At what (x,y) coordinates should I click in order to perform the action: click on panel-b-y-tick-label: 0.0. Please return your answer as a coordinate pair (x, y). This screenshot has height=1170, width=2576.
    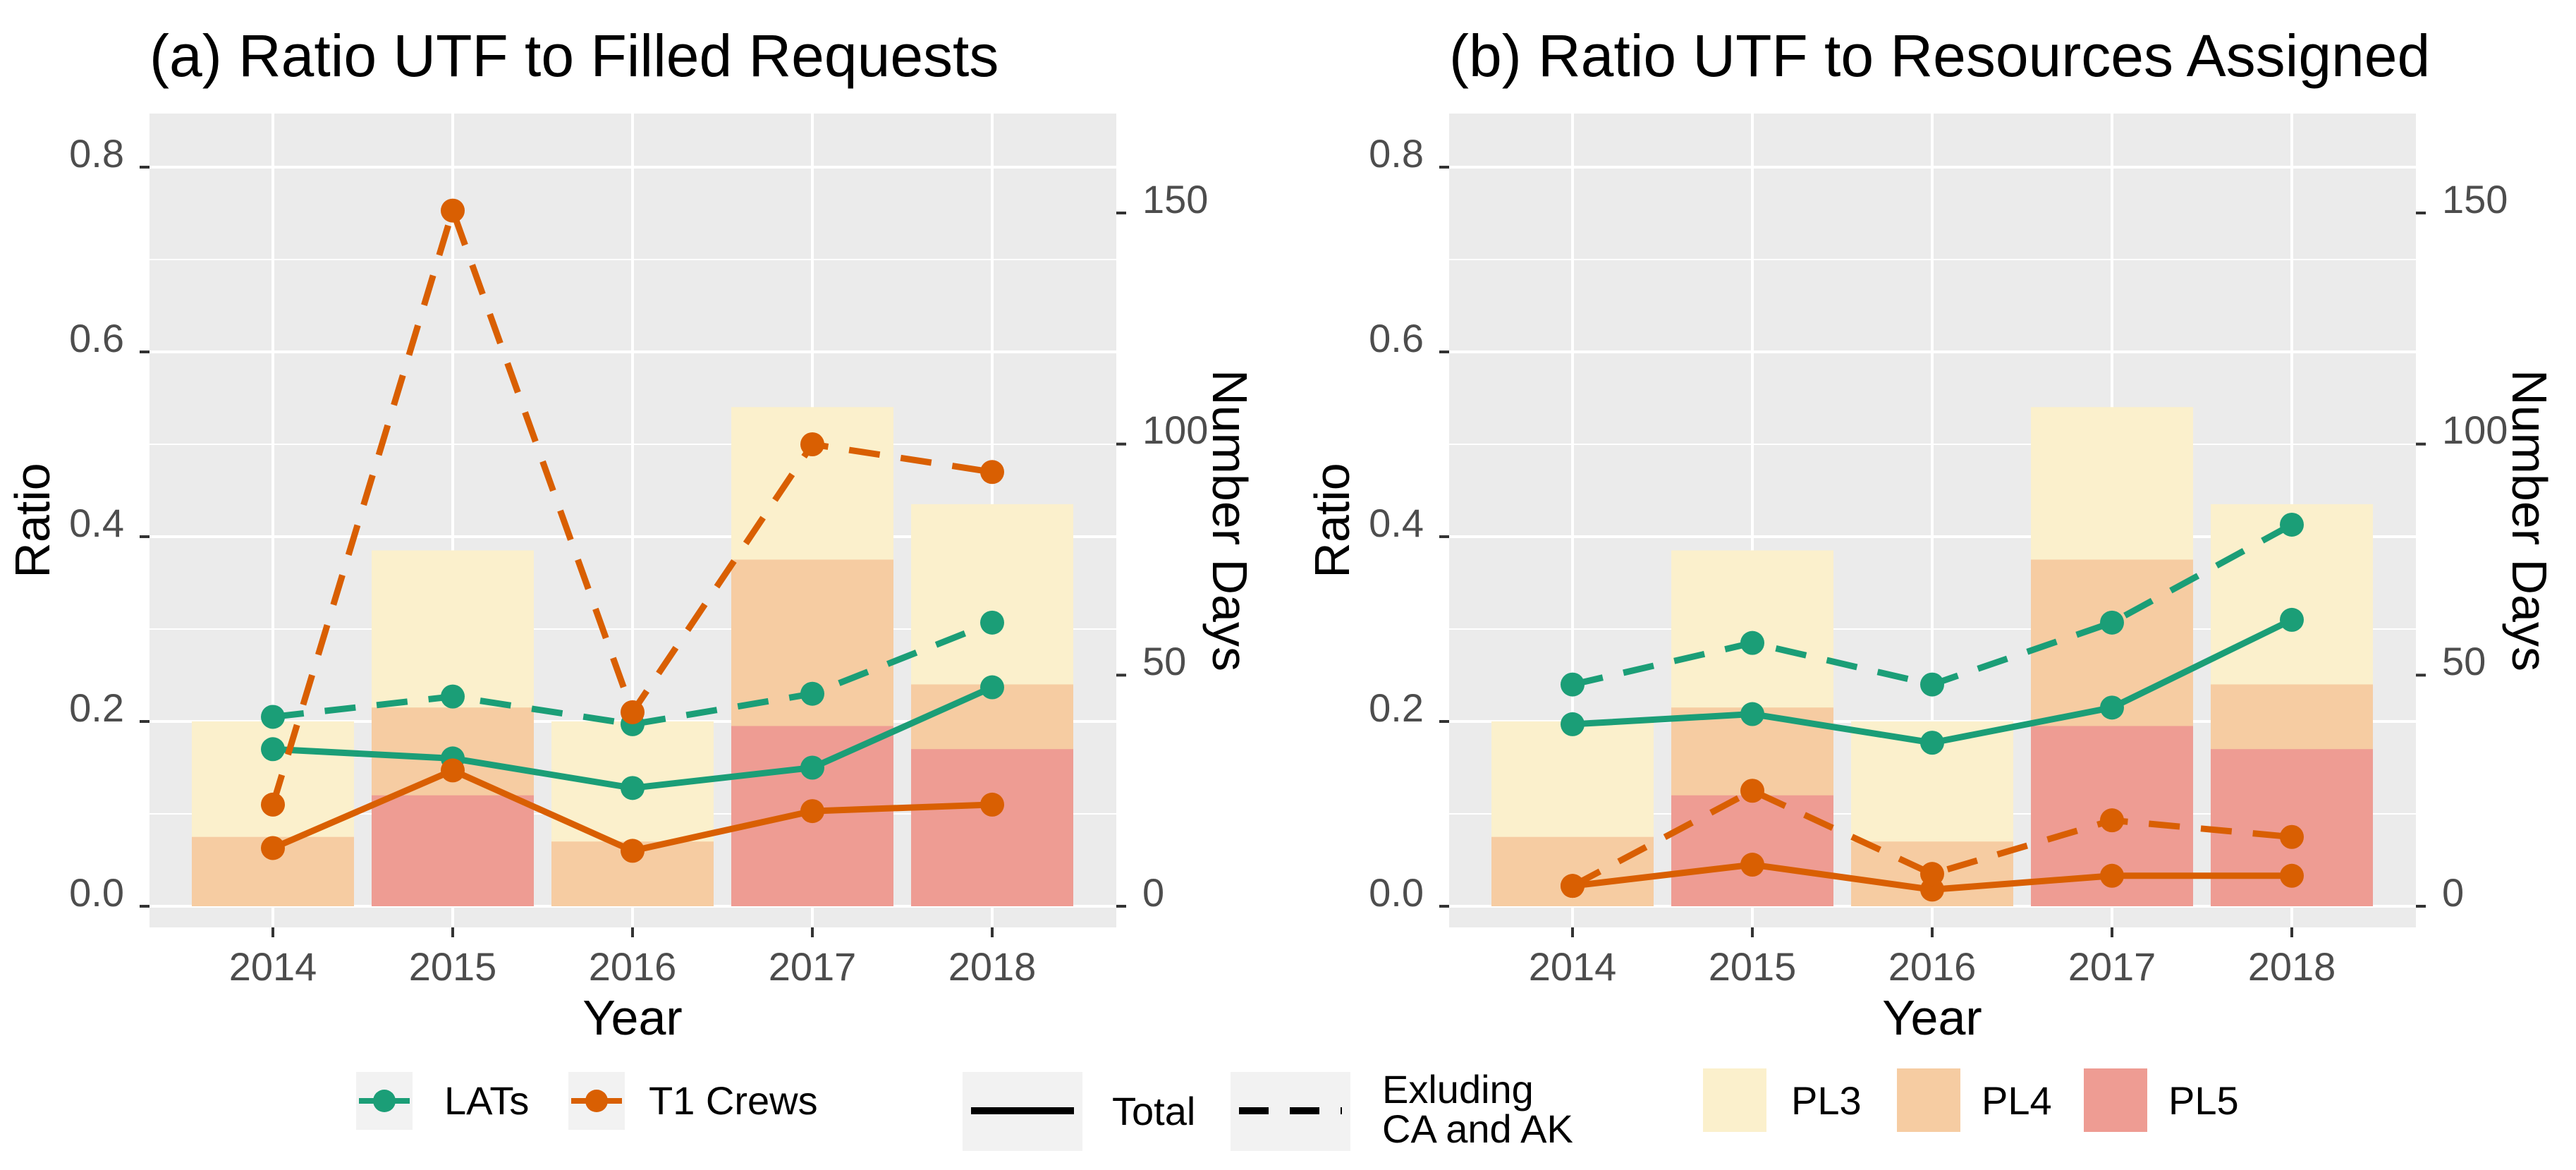
    Looking at the image, I should click on (1396, 893).